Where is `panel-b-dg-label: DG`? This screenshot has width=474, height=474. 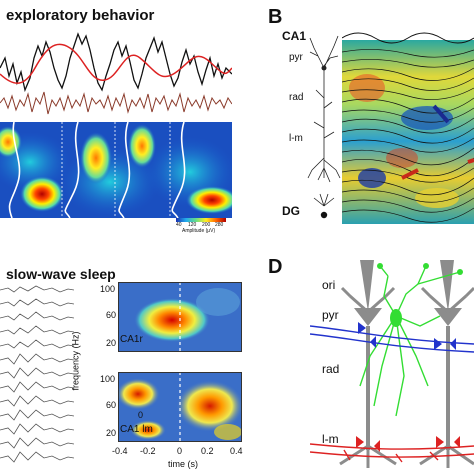 panel-b-dg-label: DG is located at coordinates (291, 211).